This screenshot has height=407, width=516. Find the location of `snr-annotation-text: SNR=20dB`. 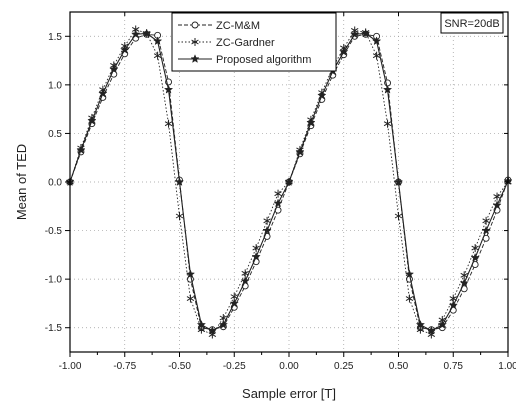

snr-annotation-text: SNR=20dB is located at coordinates (471, 24).